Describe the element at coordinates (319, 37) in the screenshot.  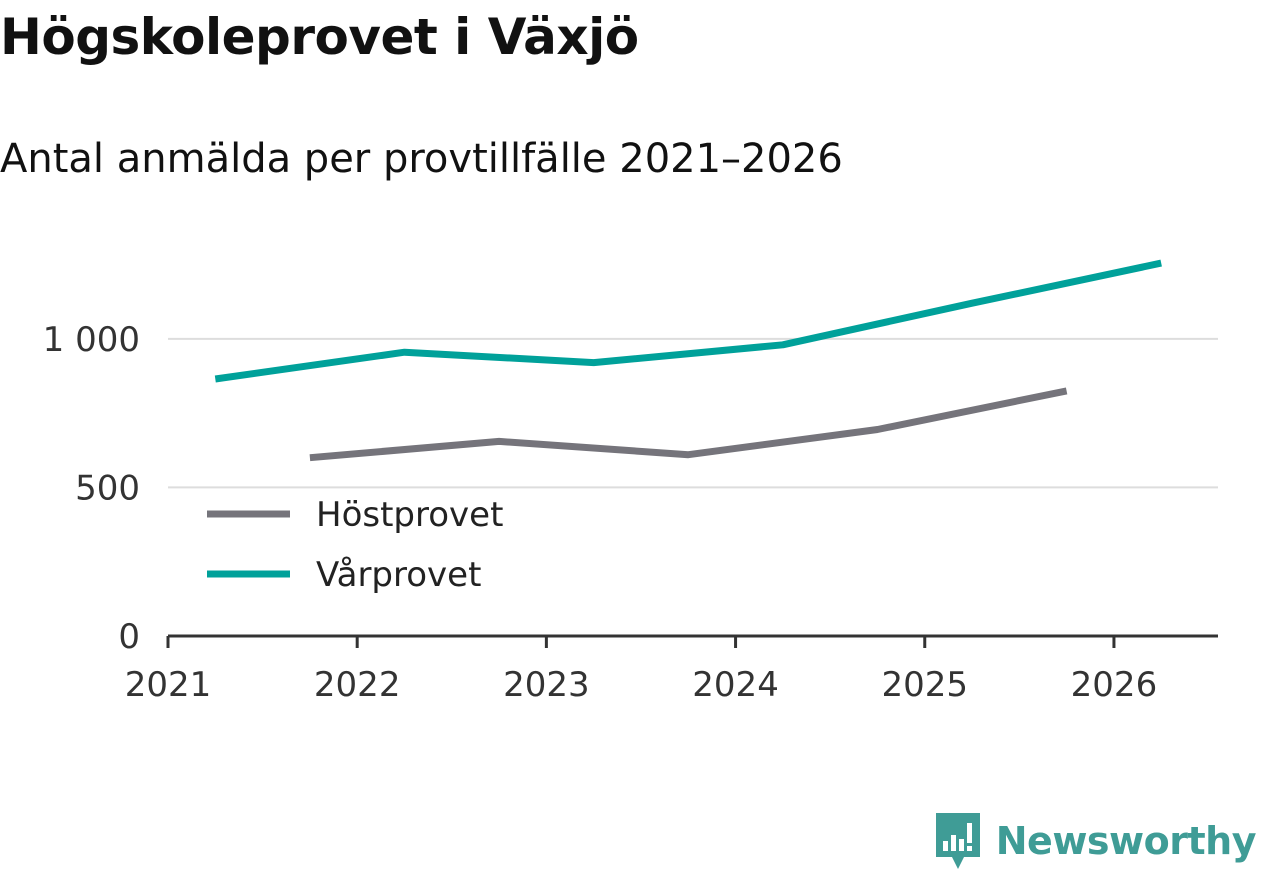
I see `chart-title: Högskoleprovet i Växjö` at that location.